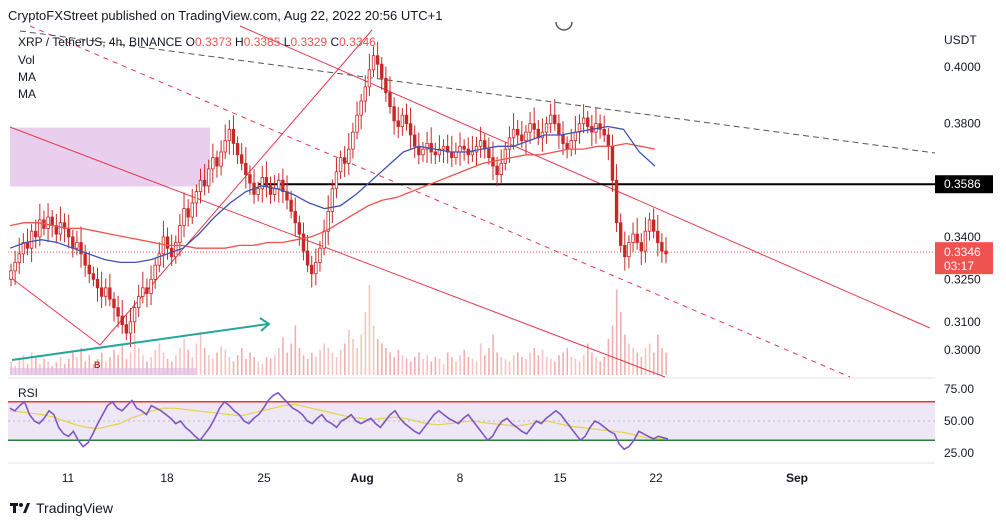 The image size is (1006, 526). I want to click on trend-arrow-line, so click(140, 342).